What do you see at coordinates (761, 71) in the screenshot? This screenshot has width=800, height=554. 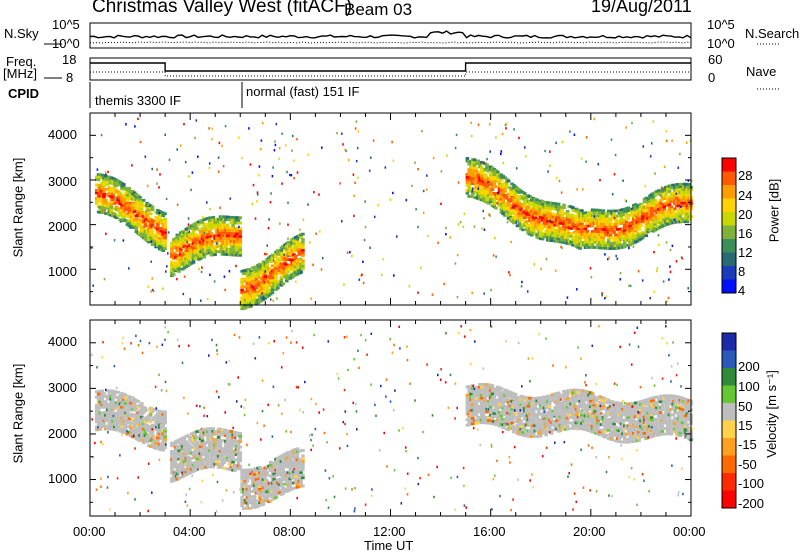 I see `nave-label: Nave` at bounding box center [761, 71].